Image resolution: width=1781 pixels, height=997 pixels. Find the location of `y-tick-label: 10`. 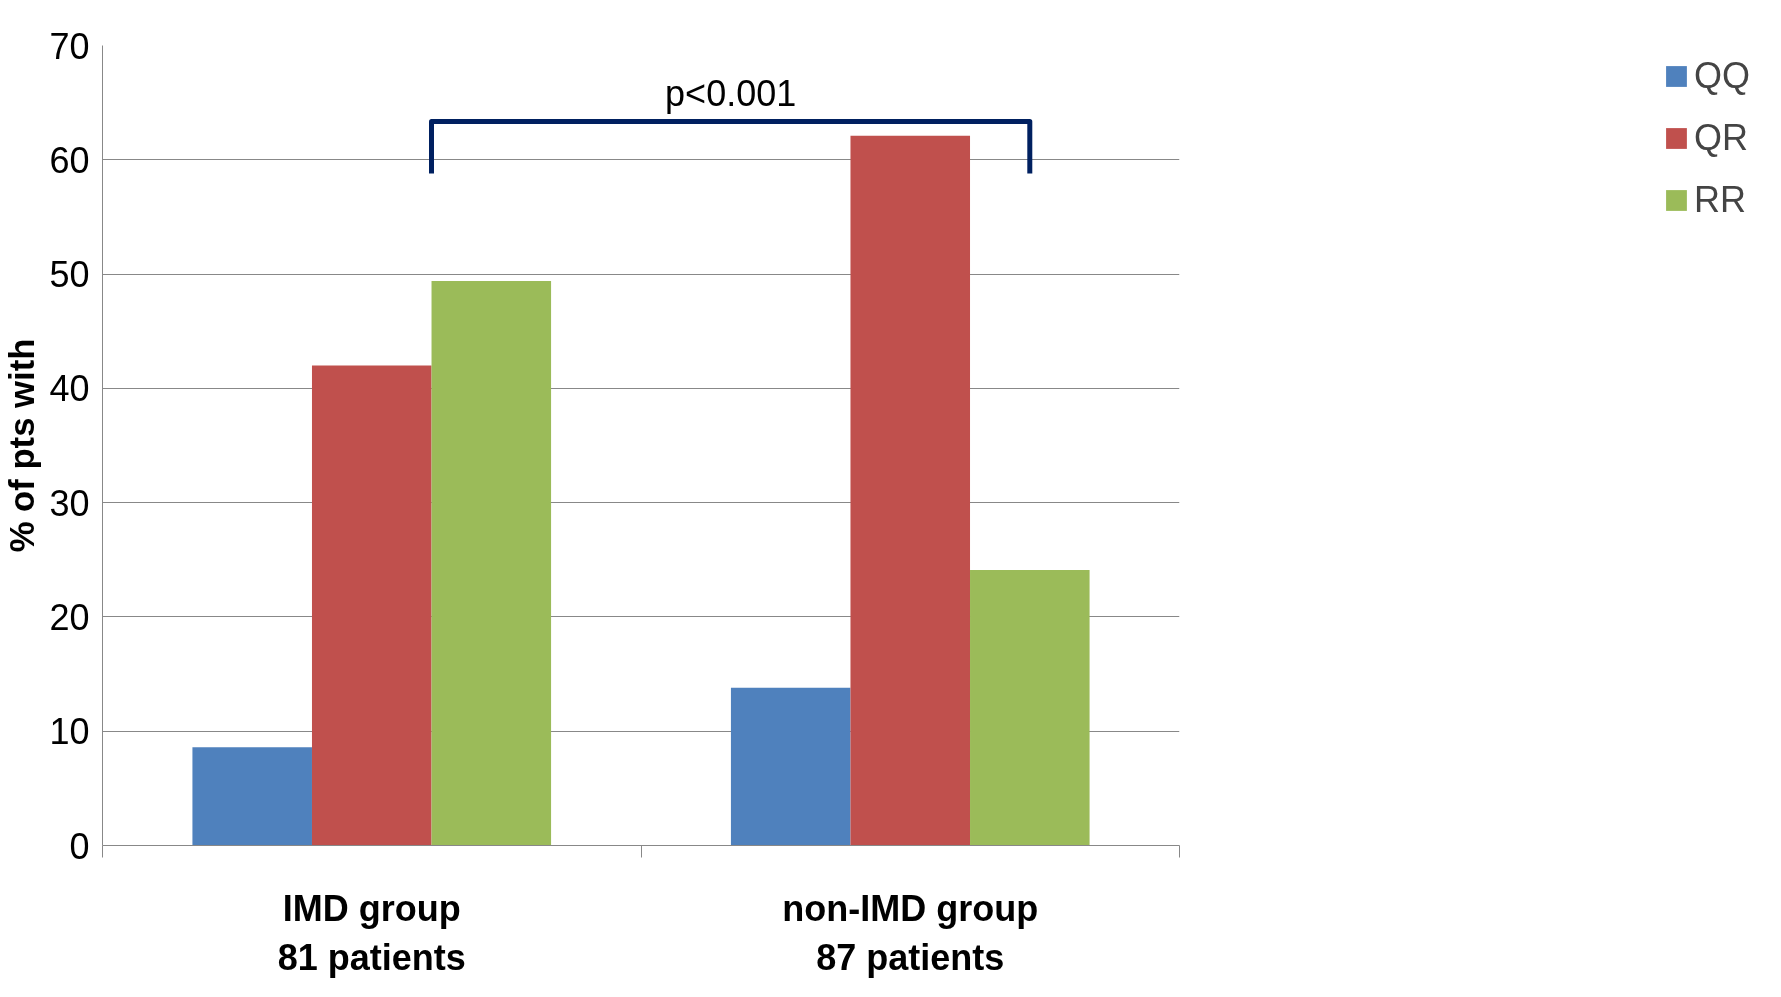

y-tick-label: 10 is located at coordinates (69, 732).